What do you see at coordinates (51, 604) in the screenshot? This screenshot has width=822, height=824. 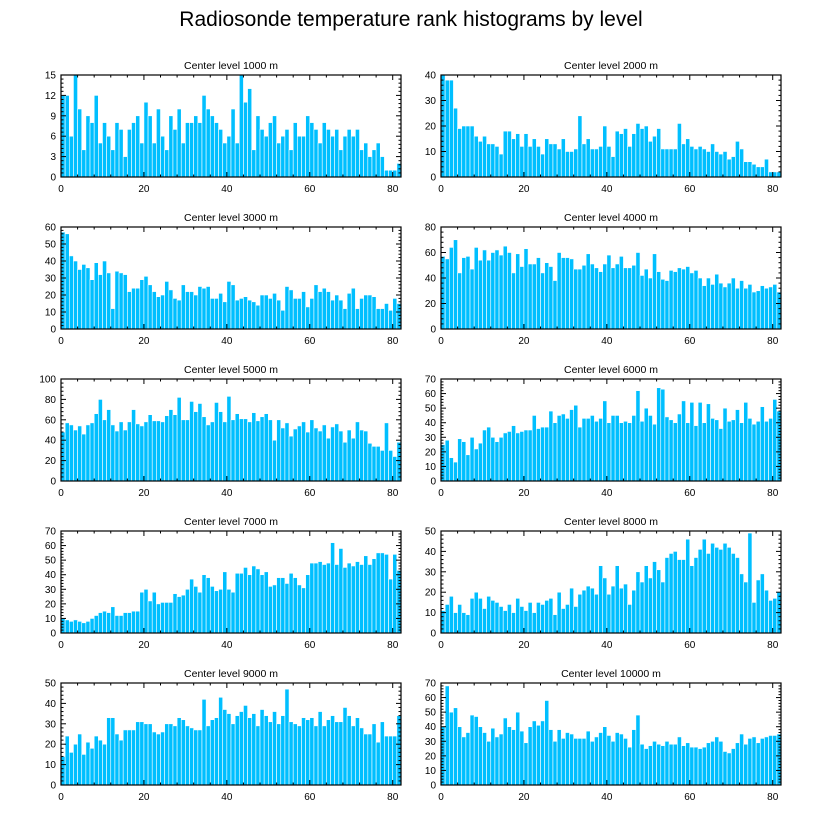 I see `y-tick-label: 20` at bounding box center [51, 604].